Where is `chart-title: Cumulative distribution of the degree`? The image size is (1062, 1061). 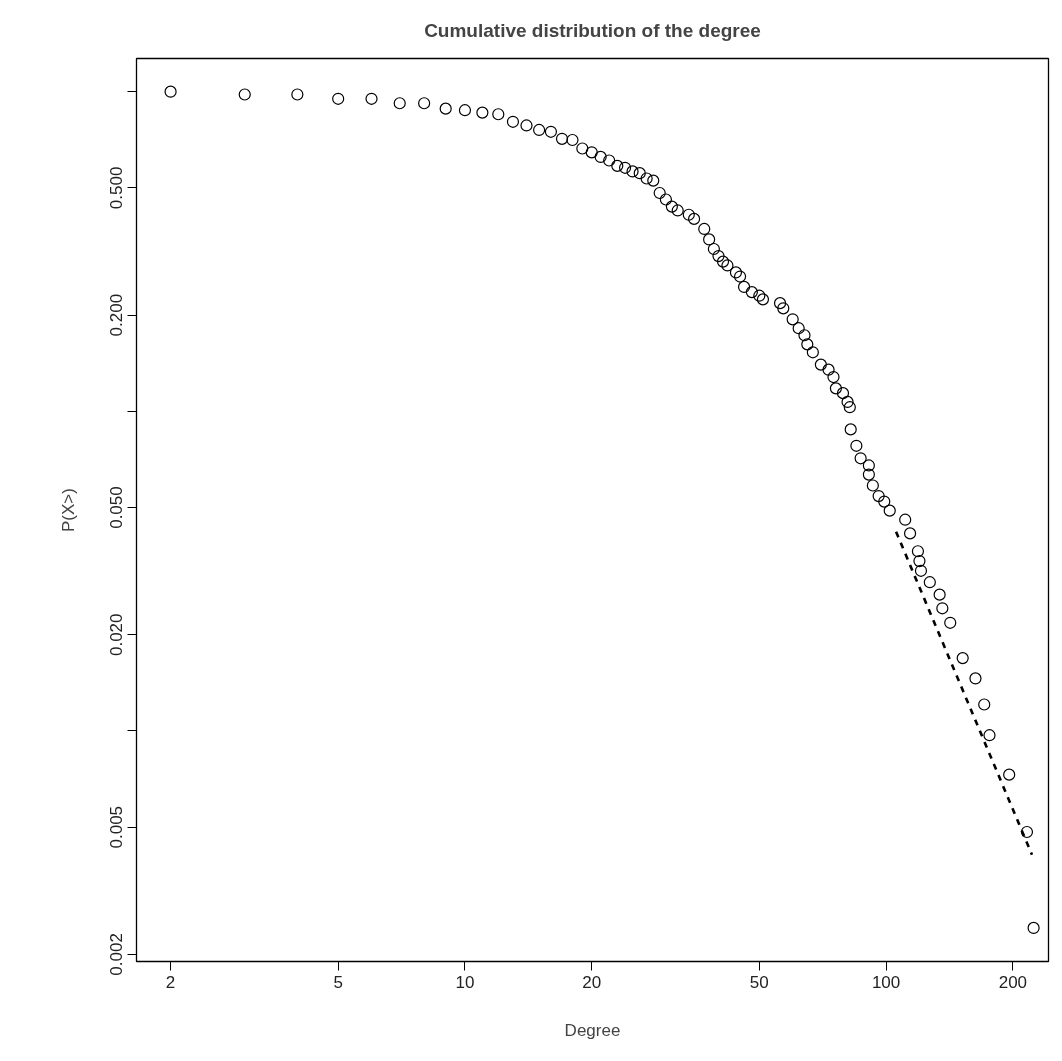
chart-title: Cumulative distribution of the degree is located at coordinates (592, 30).